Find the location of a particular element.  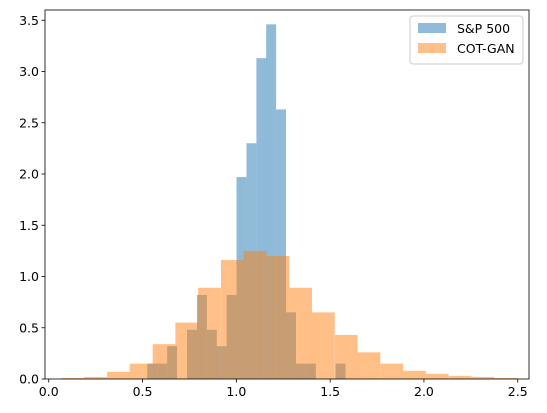

y-tick-label: 3.5 is located at coordinates (29, 20).